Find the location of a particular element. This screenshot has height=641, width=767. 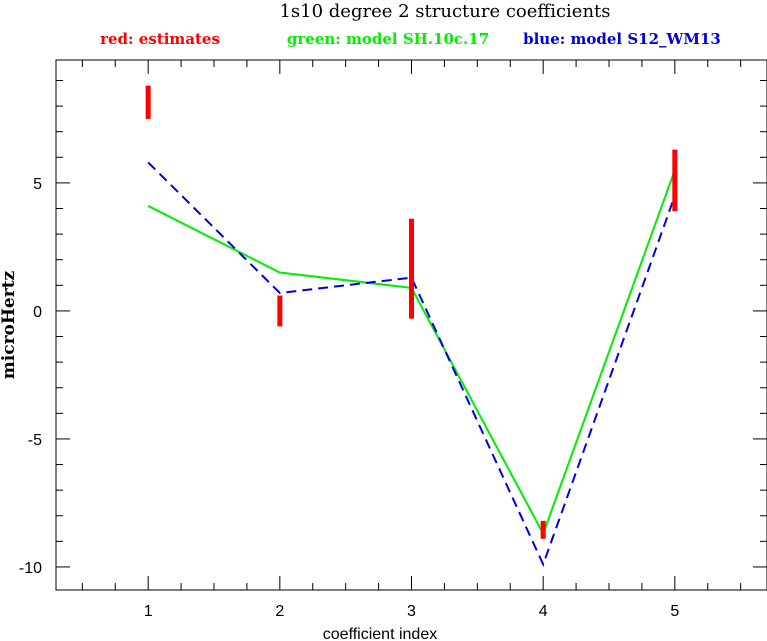

x-tick-label: 4 is located at coordinates (543, 611).